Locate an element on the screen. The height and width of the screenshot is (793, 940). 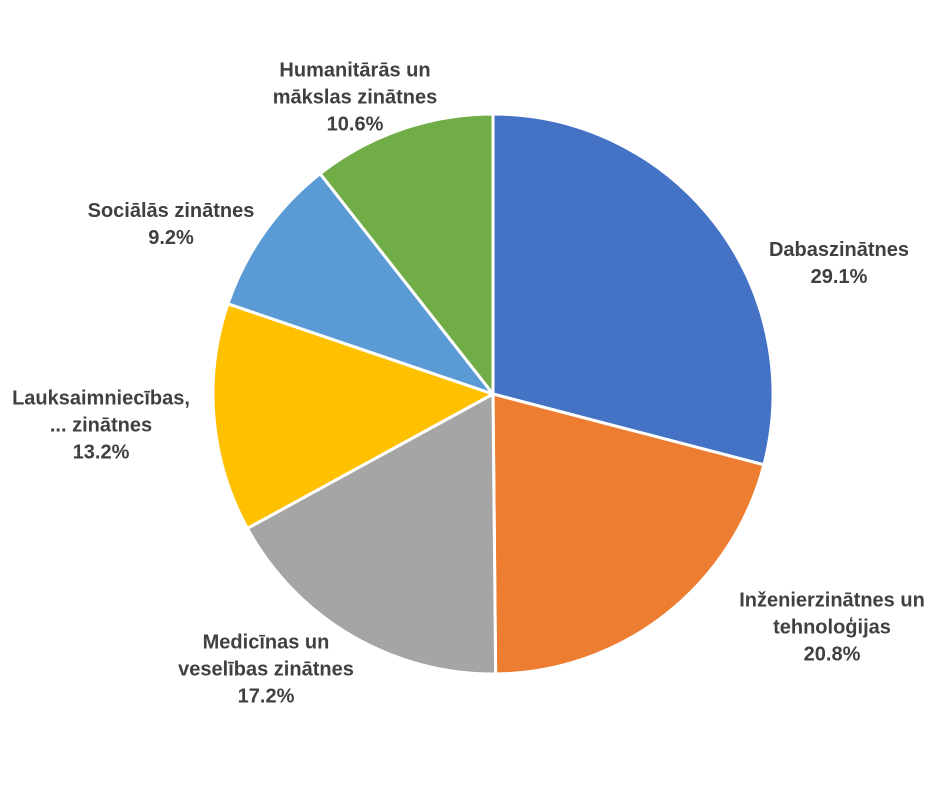
slice-label-text: tehnoloģijas is located at coordinates (832, 627).